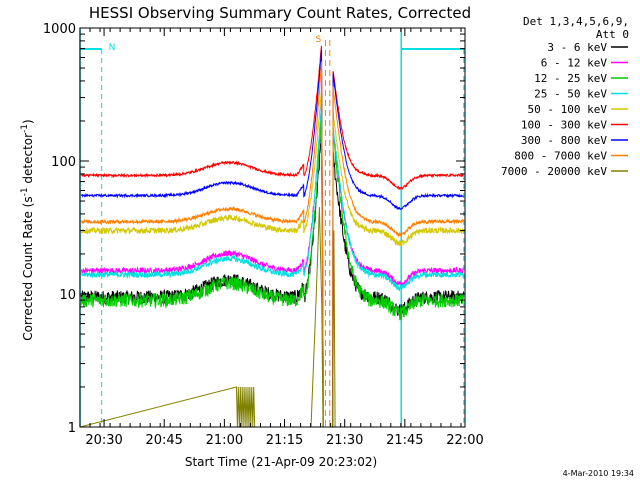 The width and height of the screenshot is (640, 480). What do you see at coordinates (598, 473) in the screenshot?
I see `footer-date: 4-Mar-2010 19:34` at bounding box center [598, 473].